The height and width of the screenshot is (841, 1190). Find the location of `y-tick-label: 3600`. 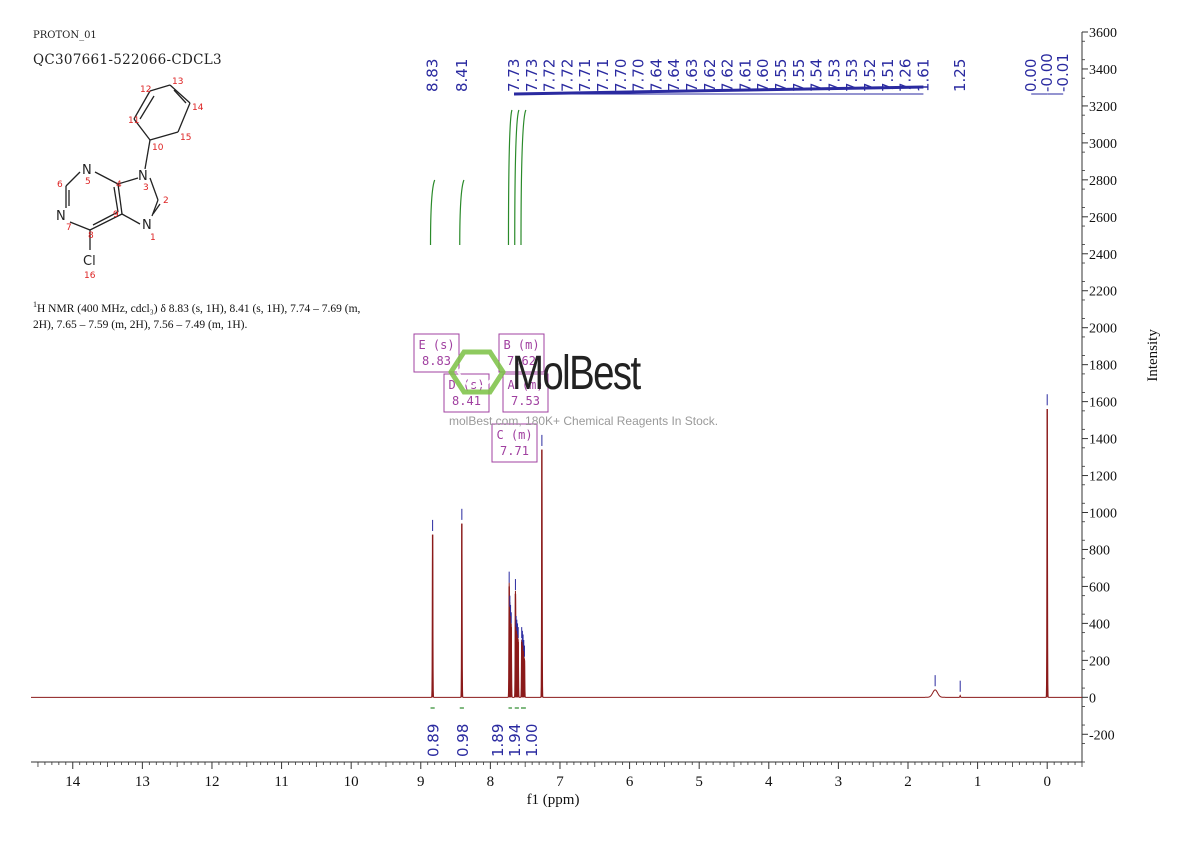

y-tick-label: 3600 is located at coordinates (1103, 33).